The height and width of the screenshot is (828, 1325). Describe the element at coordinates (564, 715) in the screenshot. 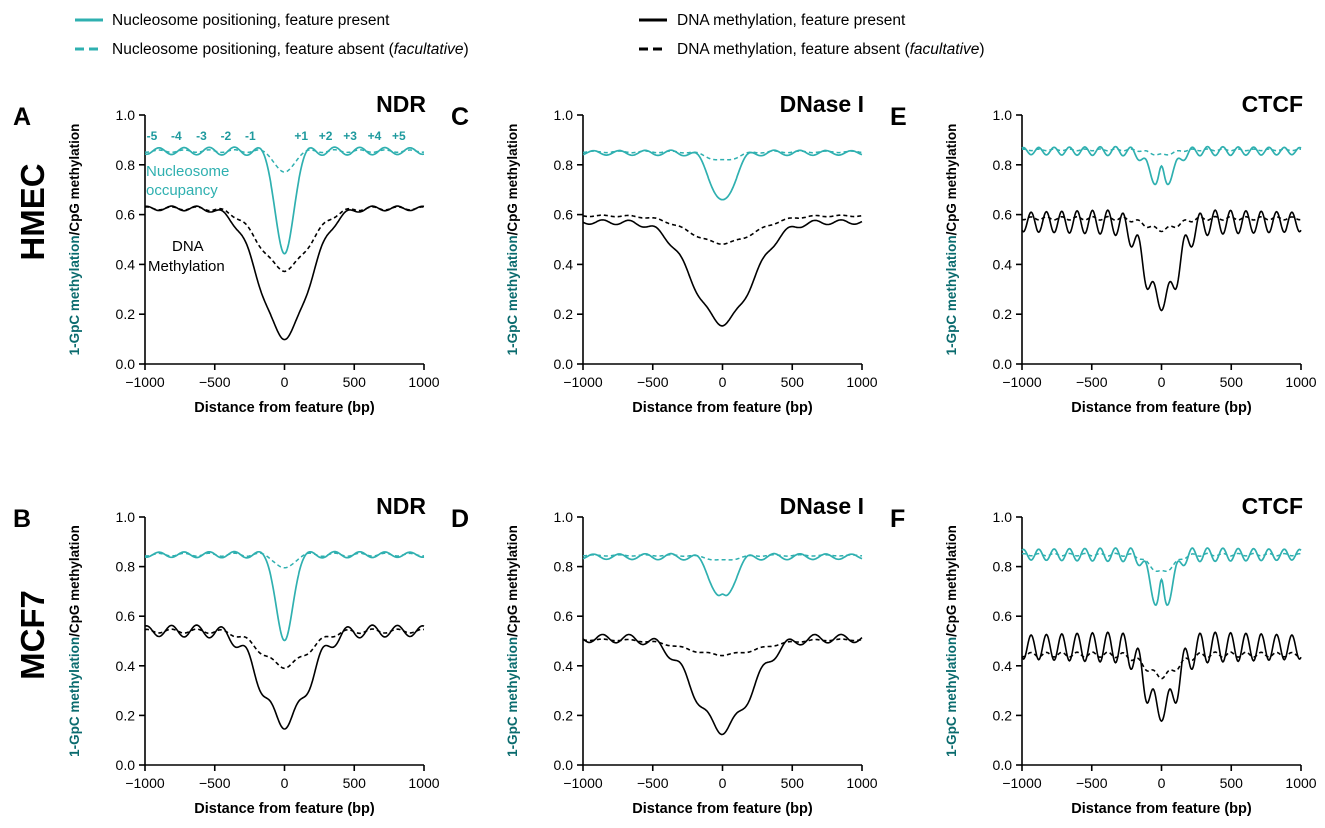

I see `y-tick-label: 0.2` at that location.